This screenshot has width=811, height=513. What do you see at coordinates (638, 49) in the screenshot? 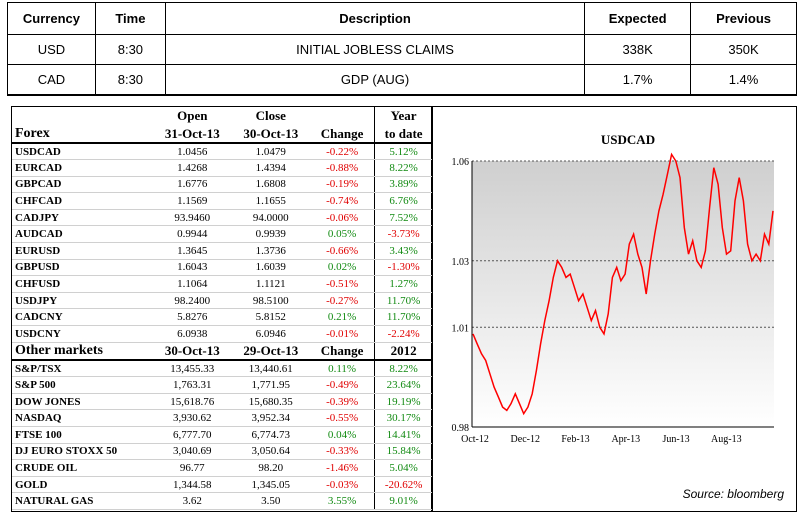
I see `calendar-expected: 338K` at bounding box center [638, 49].